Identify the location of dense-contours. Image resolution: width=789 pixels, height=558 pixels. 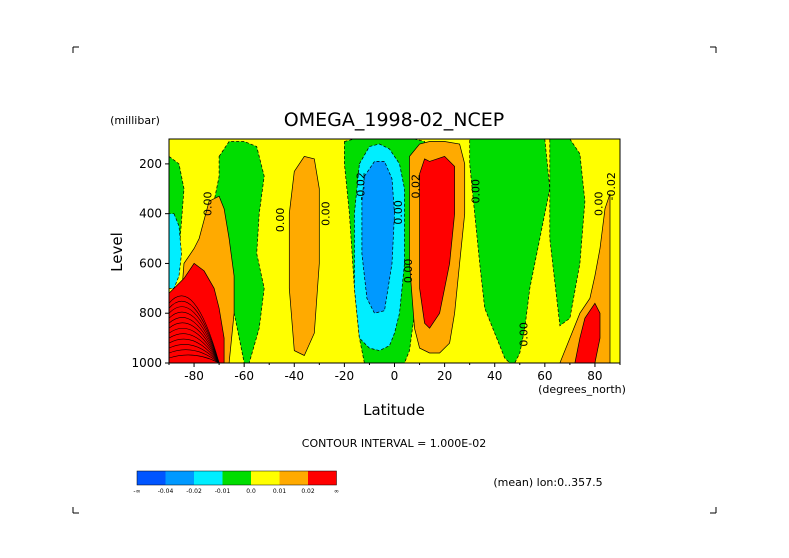
(194, 329).